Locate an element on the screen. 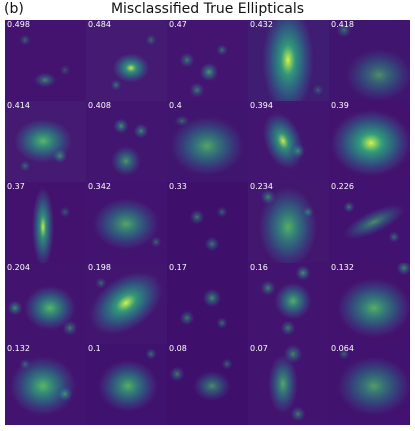 This screenshot has height=431, width=415. galaxy-thumbnail: 0.234 is located at coordinates (288, 222).